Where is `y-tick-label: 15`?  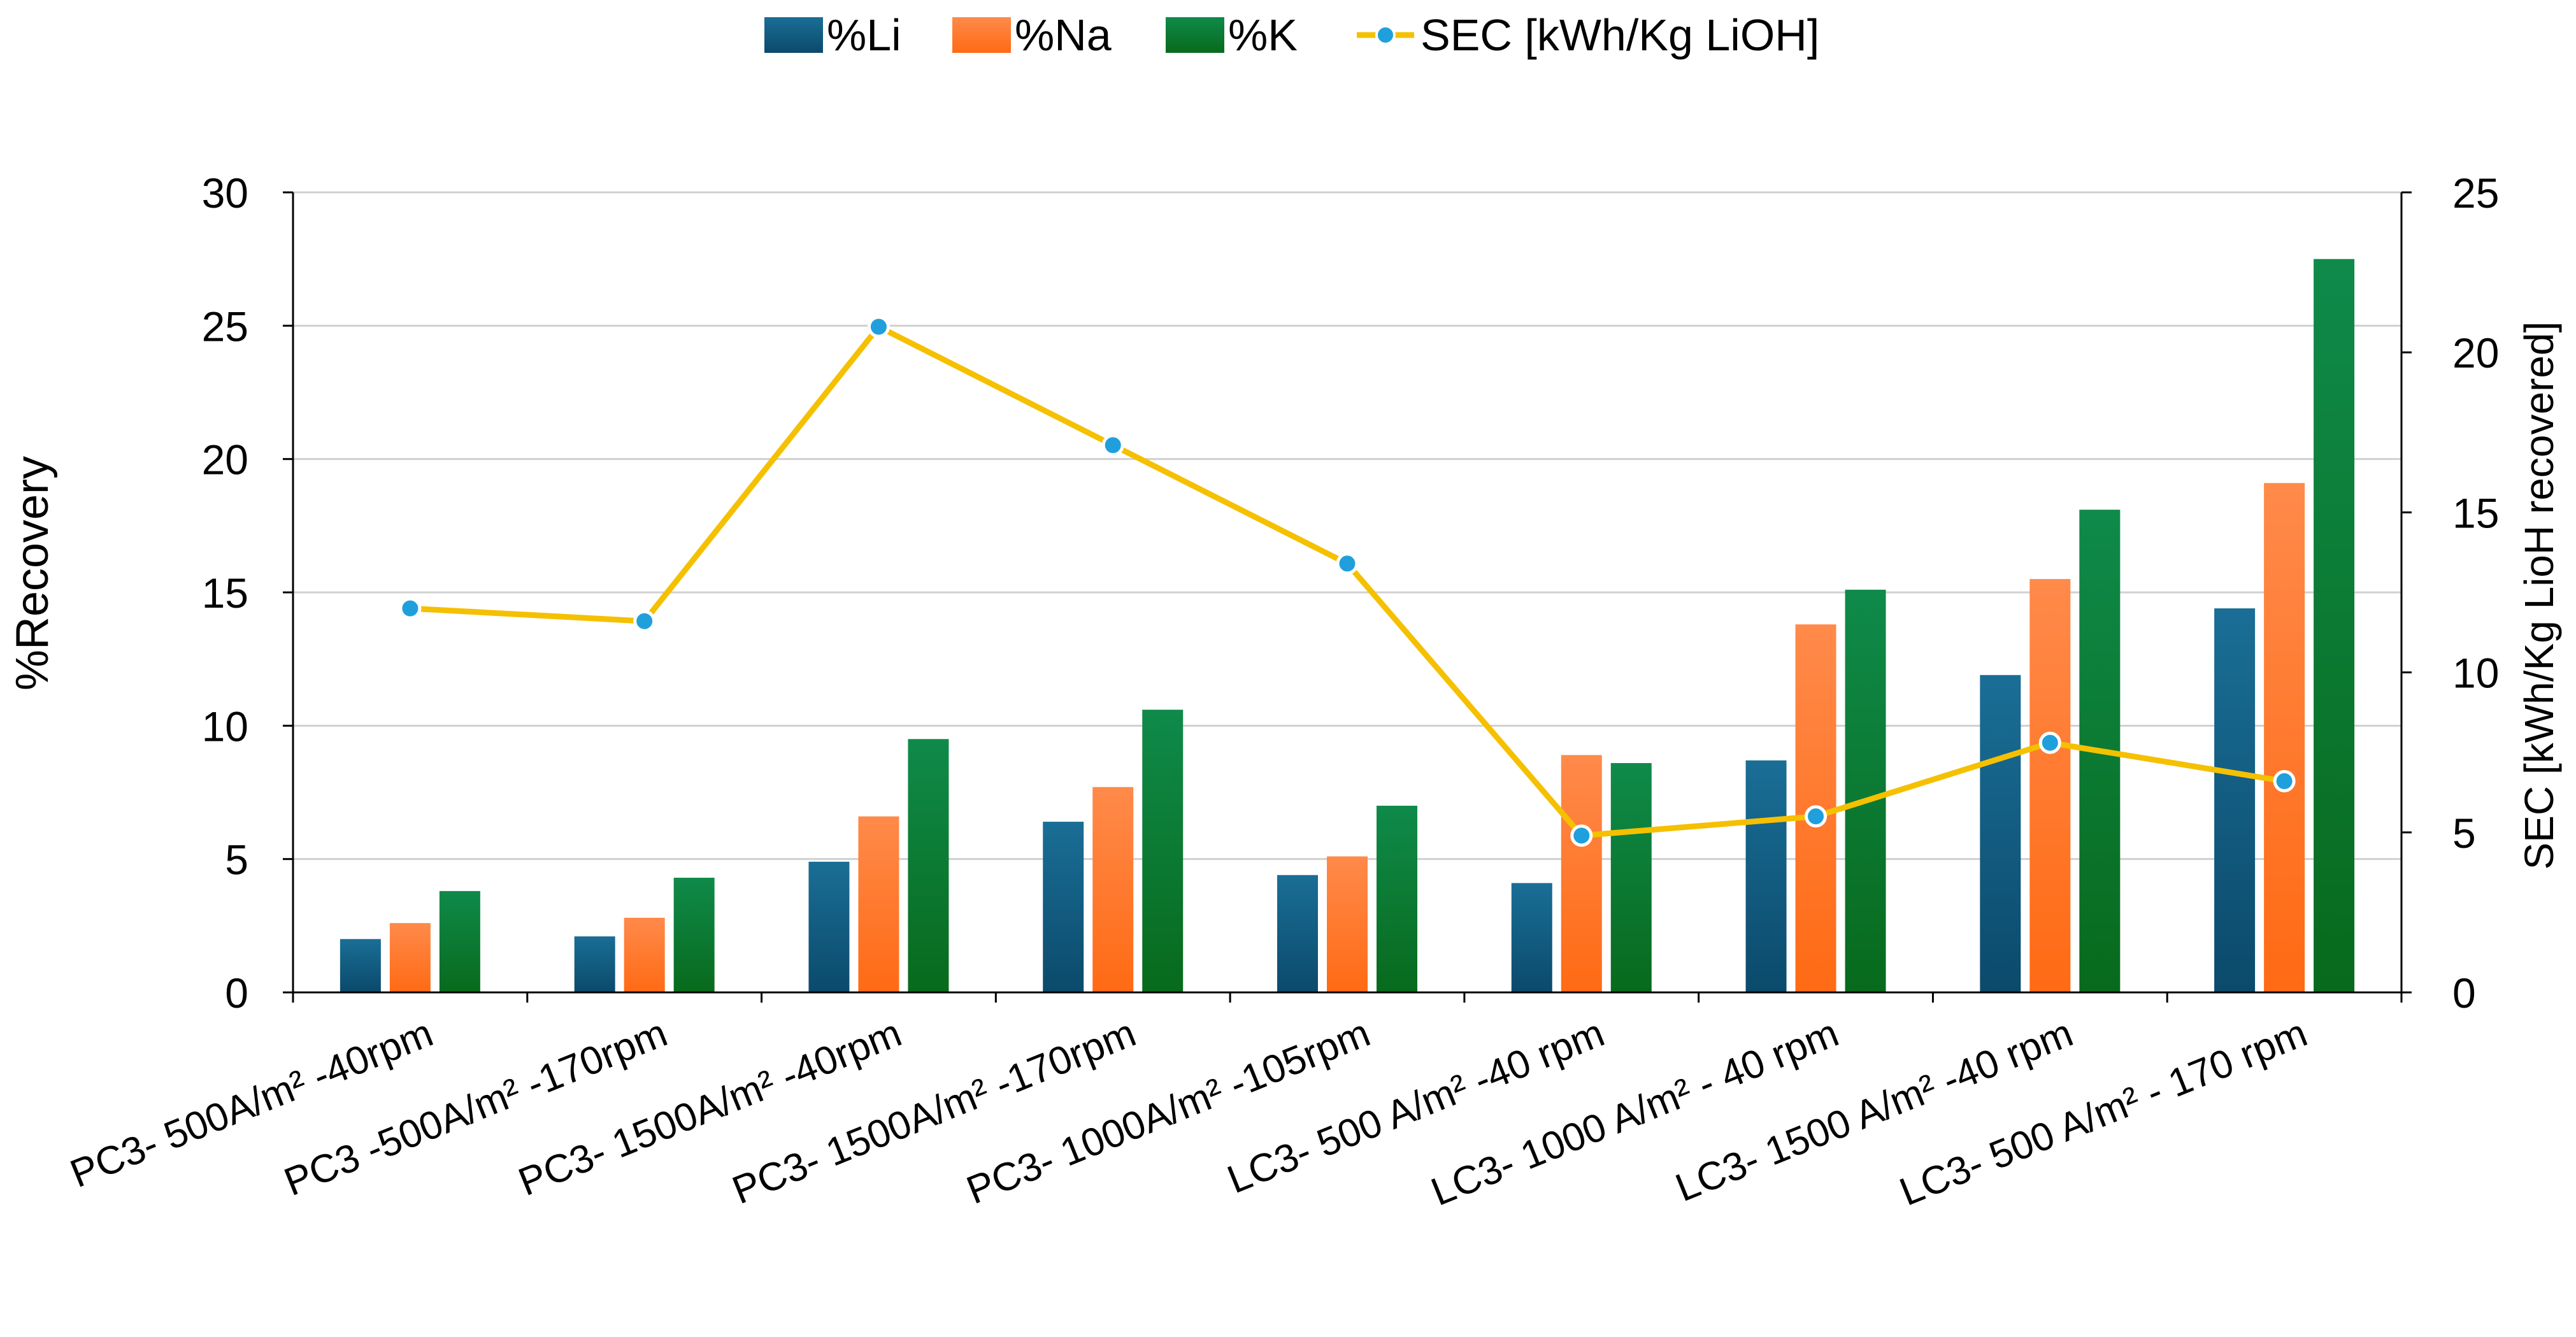 y-tick-label: 15 is located at coordinates (225, 593).